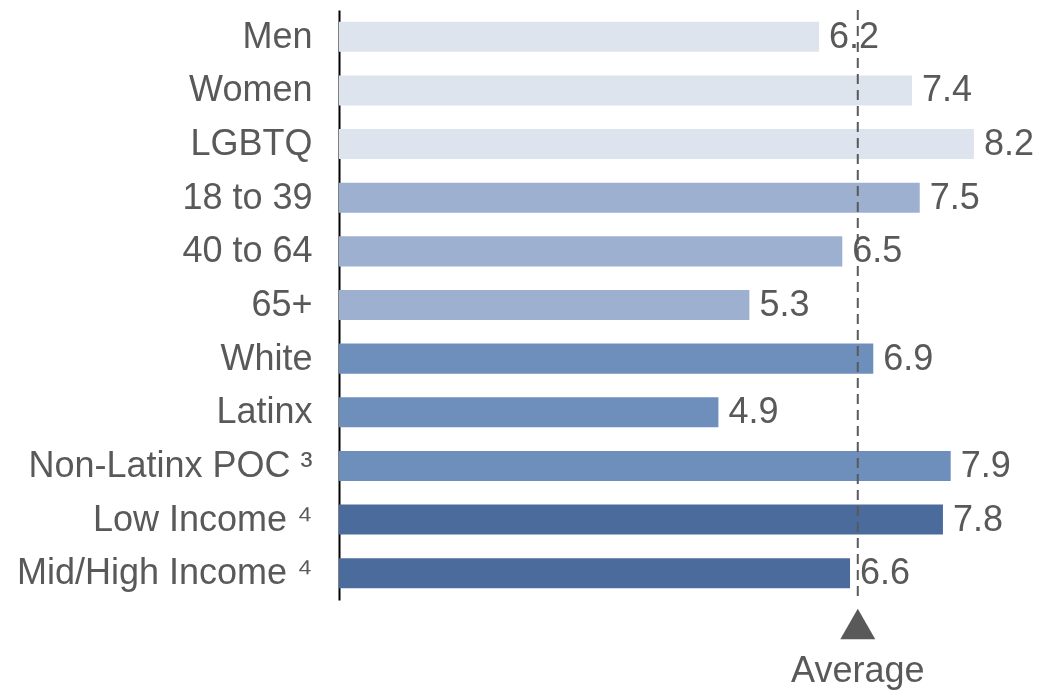  Describe the element at coordinates (264, 411) in the screenshot. I see `y-tick-label: Latinx` at that location.